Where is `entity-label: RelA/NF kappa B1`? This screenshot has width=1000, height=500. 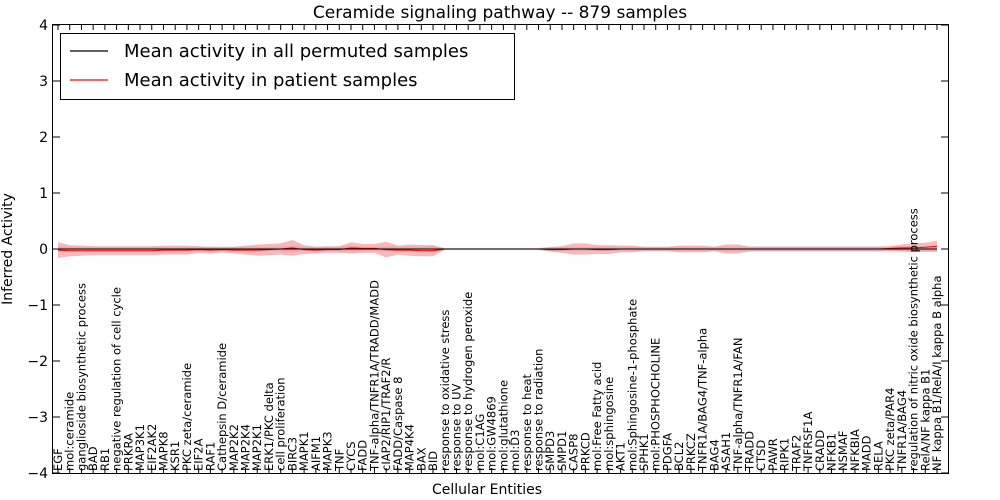
entity-label: RelA/NF kappa B1 is located at coordinates (925, 420).